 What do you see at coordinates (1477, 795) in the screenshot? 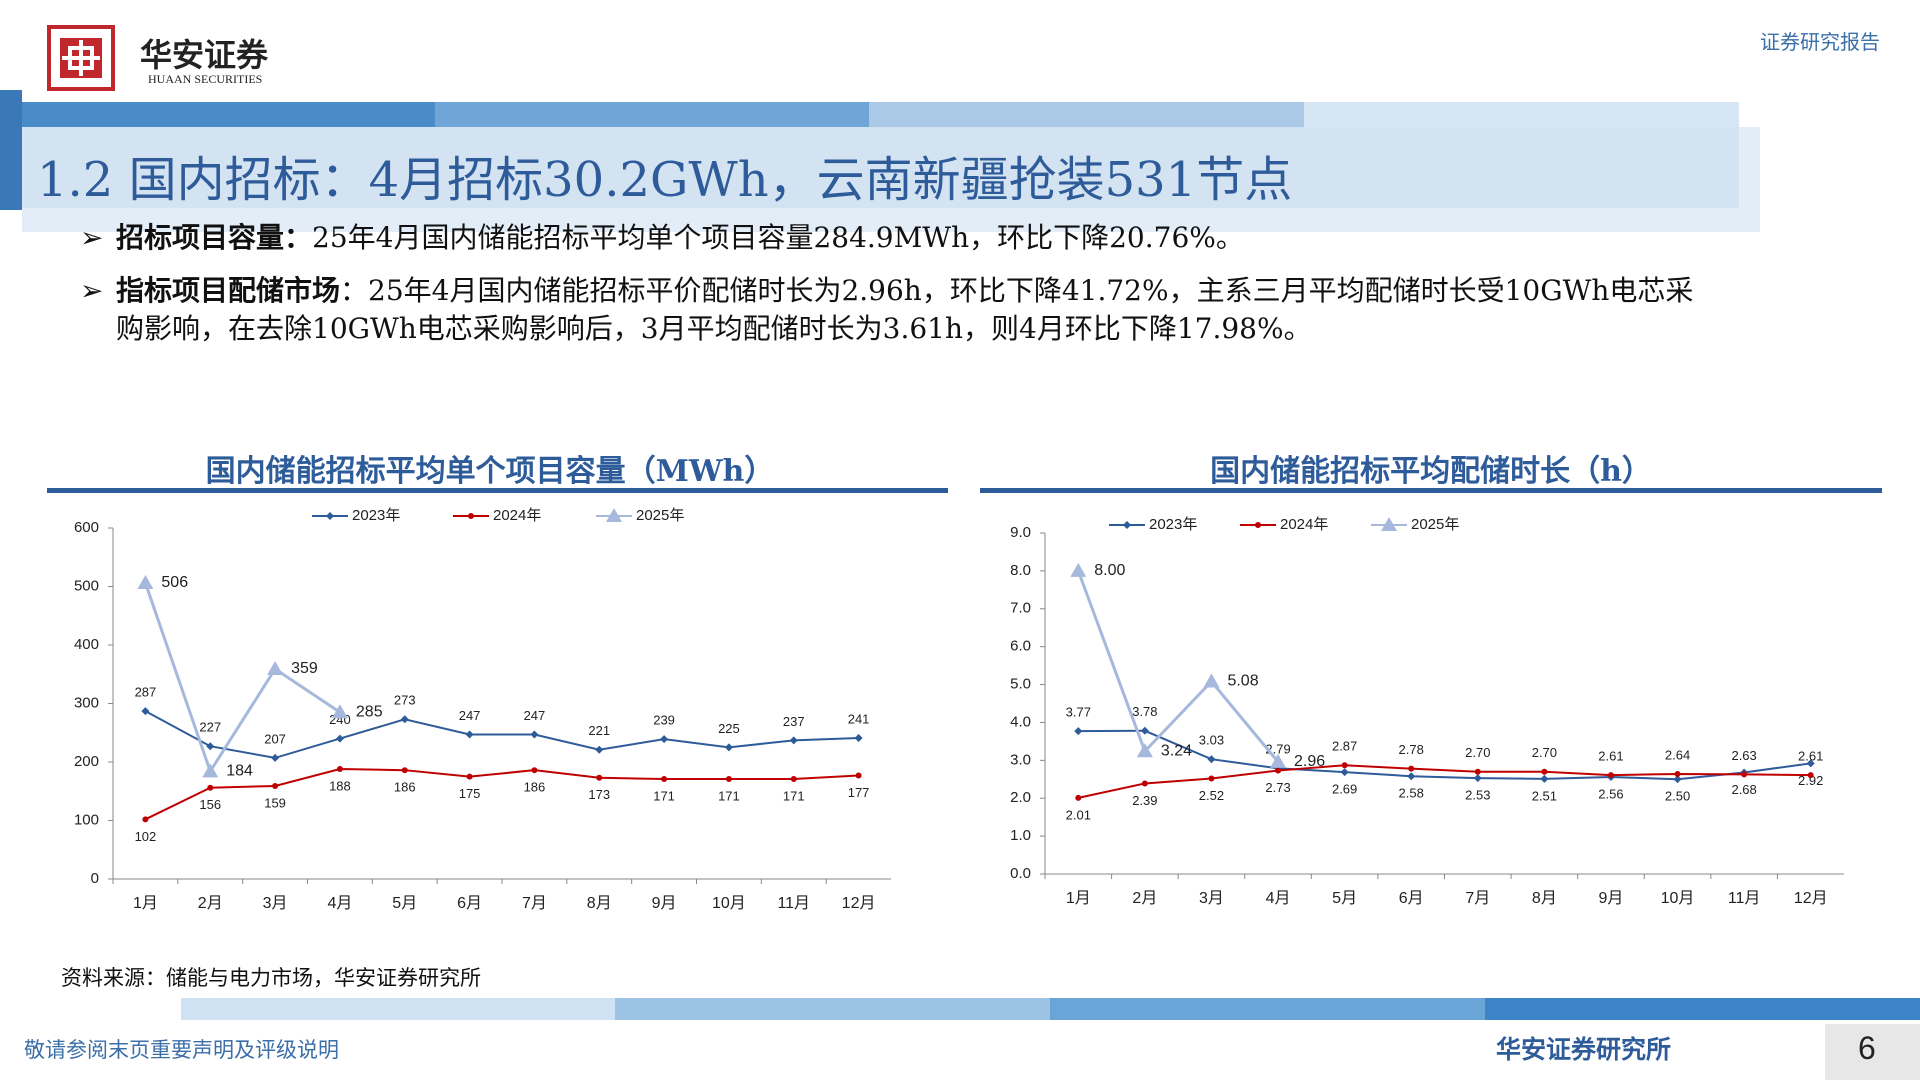
I see `data-label: 2.53` at bounding box center [1477, 795].